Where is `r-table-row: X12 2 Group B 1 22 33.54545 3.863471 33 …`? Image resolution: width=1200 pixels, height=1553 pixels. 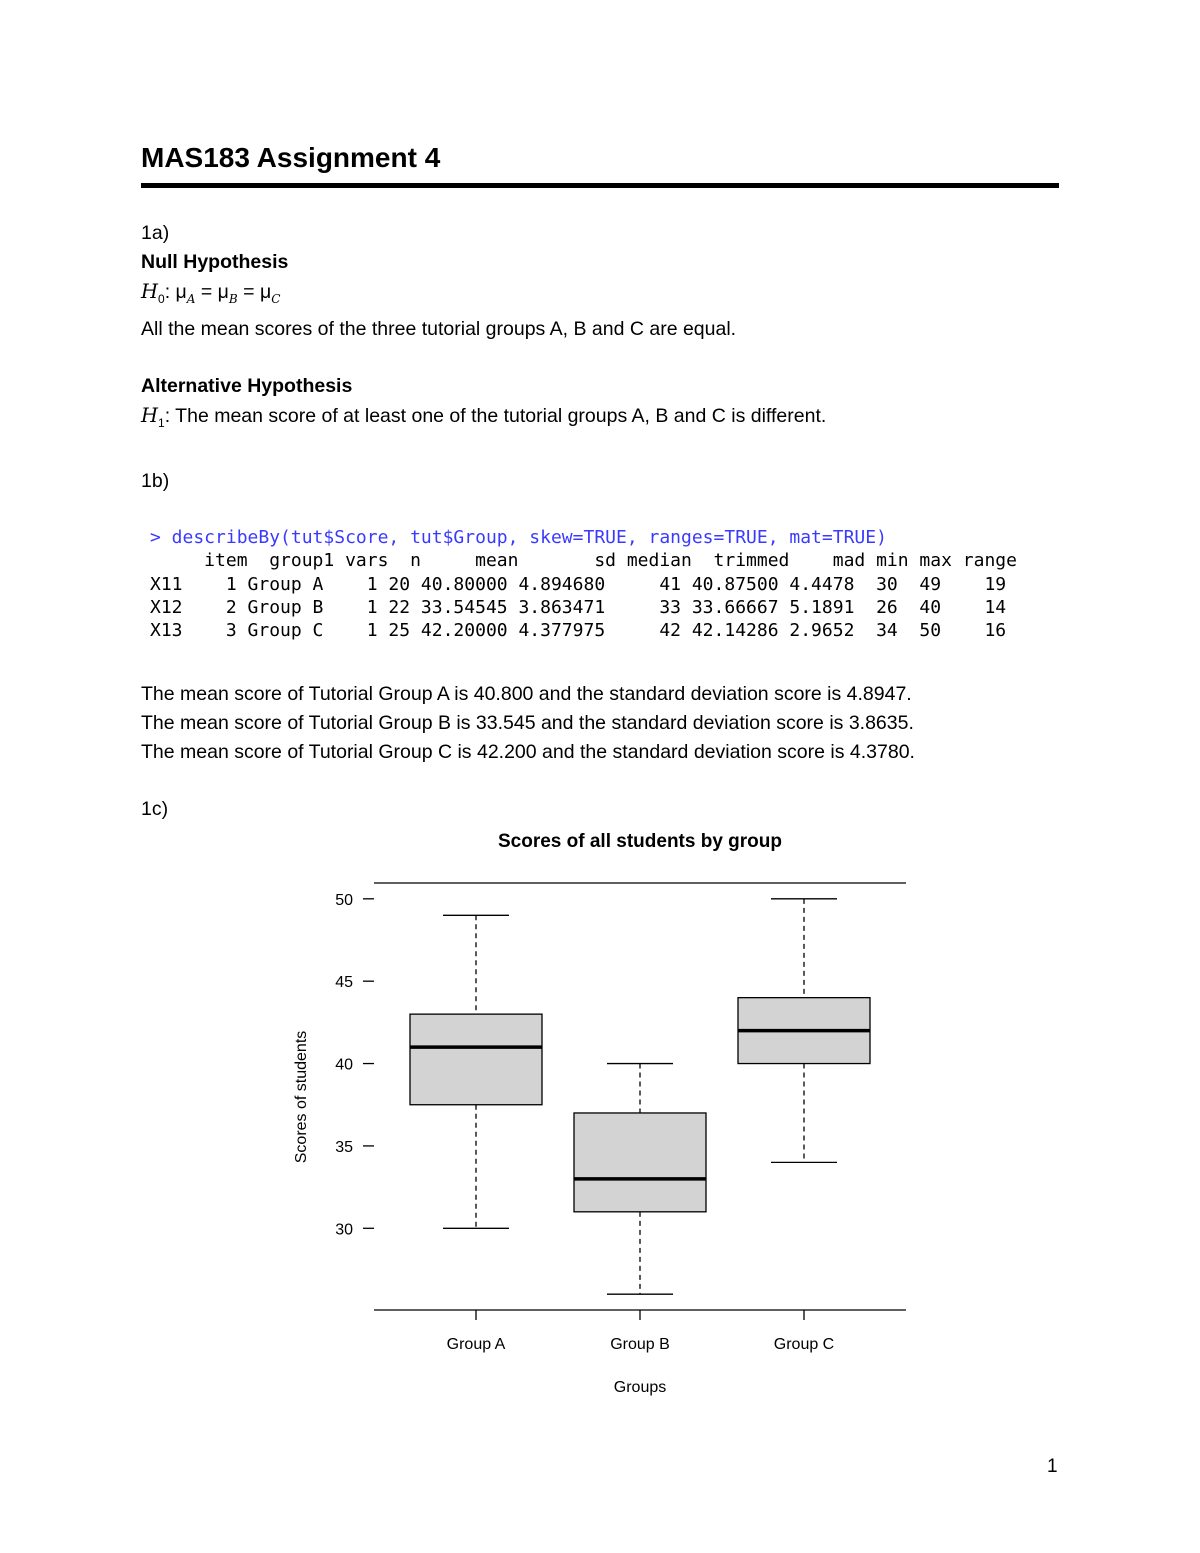
r-table-row: X12 2 Group B 1 22 33.54545 3.863471 33 … is located at coordinates (578, 607).